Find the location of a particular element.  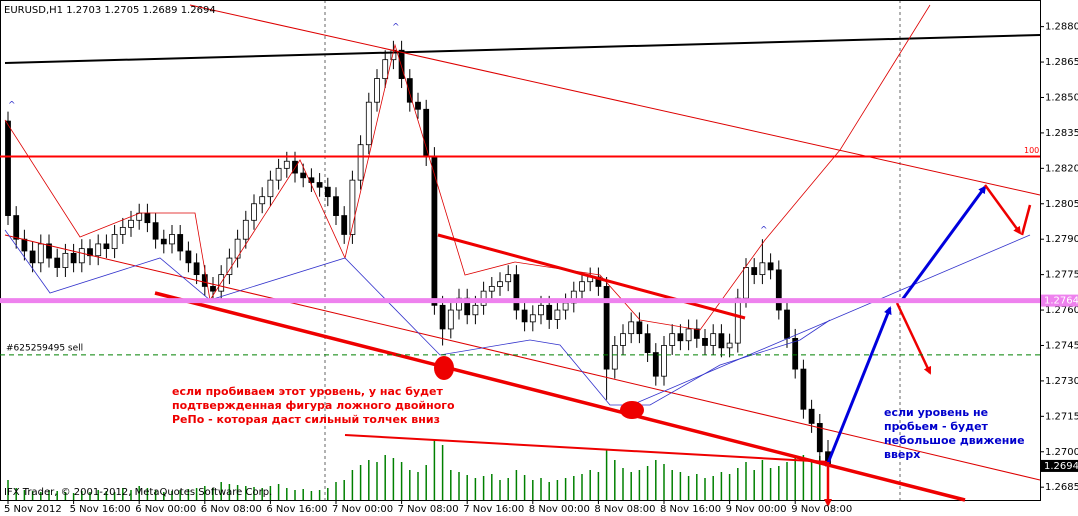

y-tick-label: 1.2745 is located at coordinates (1061, 345).